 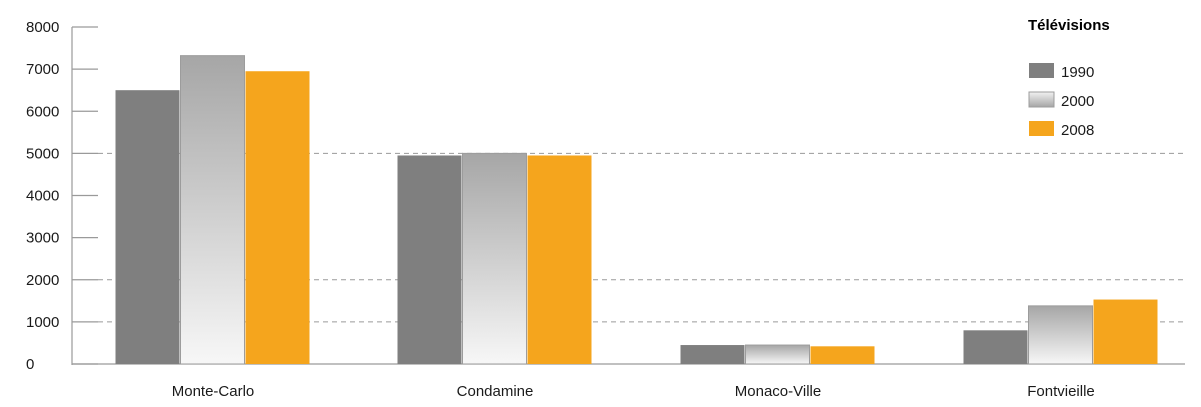 I want to click on legend-swatch-2000, so click(x=1041, y=99).